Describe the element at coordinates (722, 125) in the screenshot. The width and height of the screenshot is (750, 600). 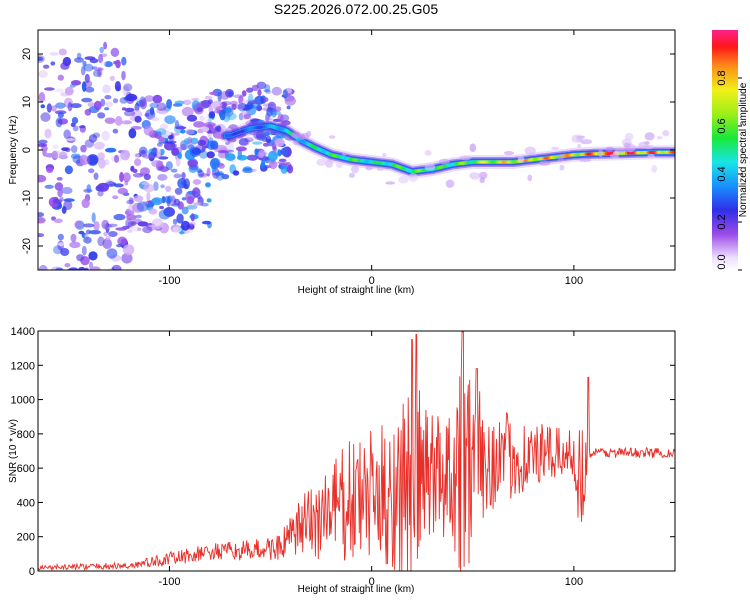
I see `colorbar-tick-label: 0.6` at that location.